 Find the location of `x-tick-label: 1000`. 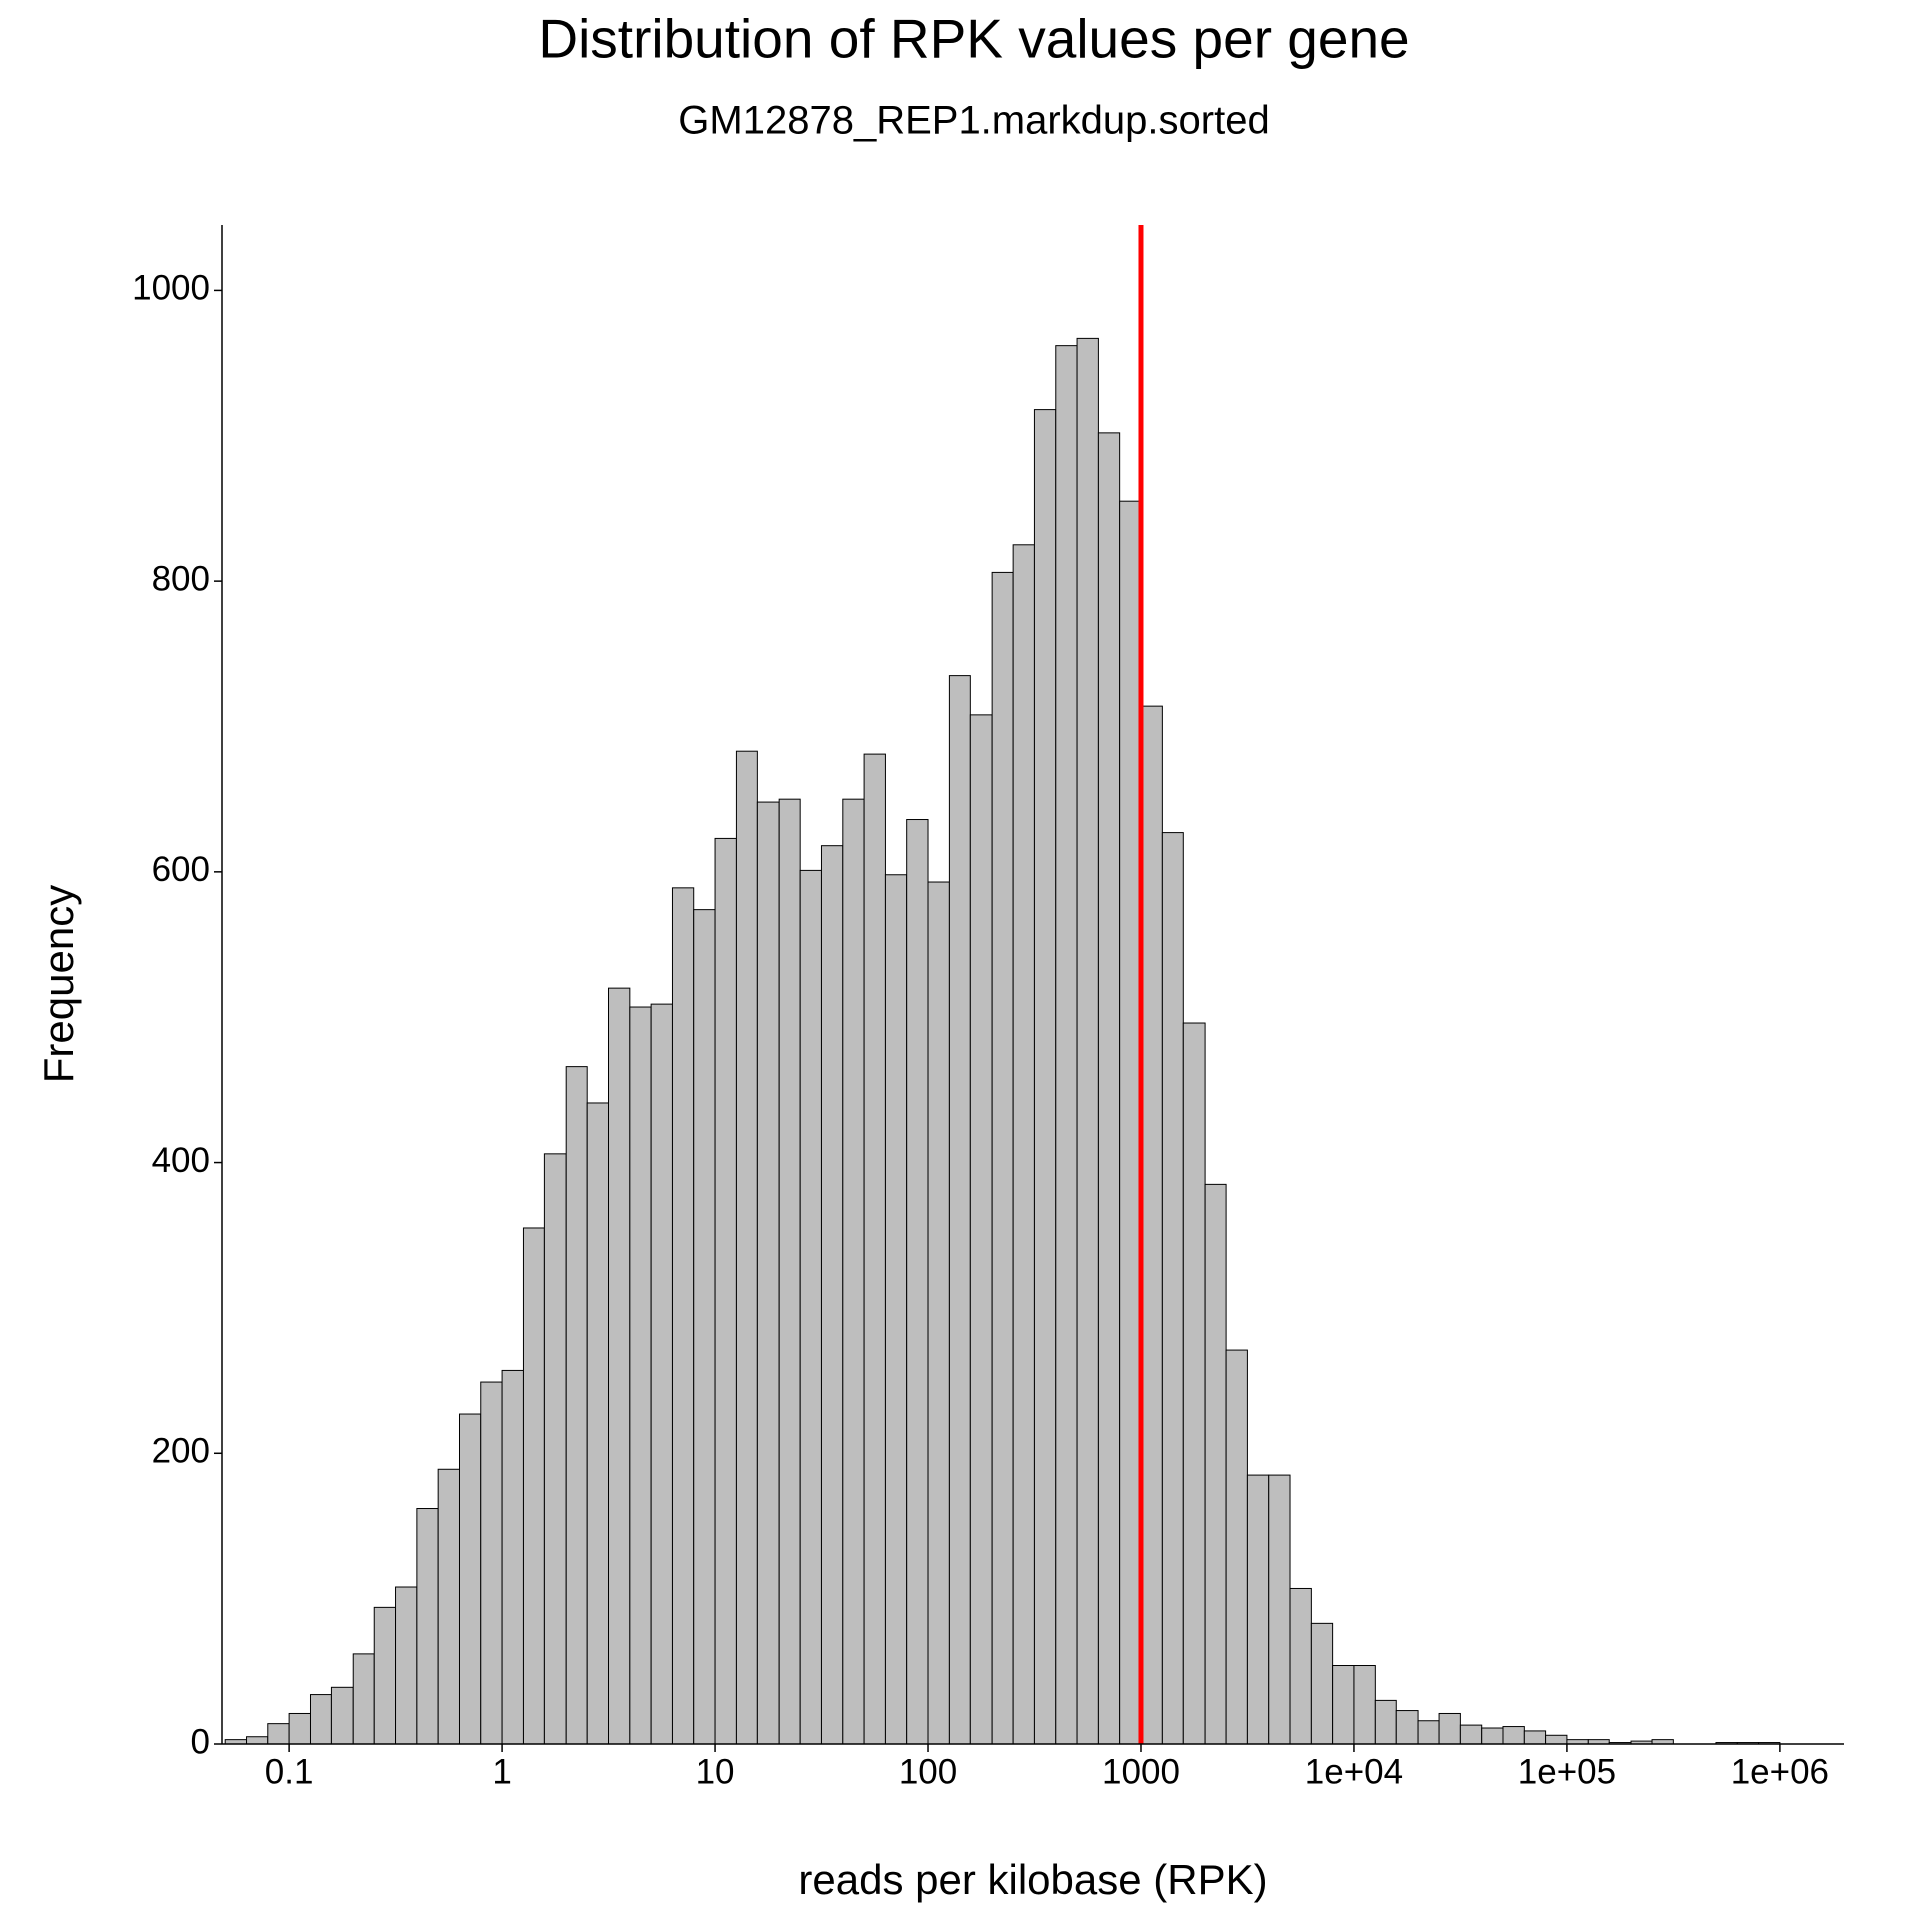

x-tick-label: 1000 is located at coordinates (1141, 1771).